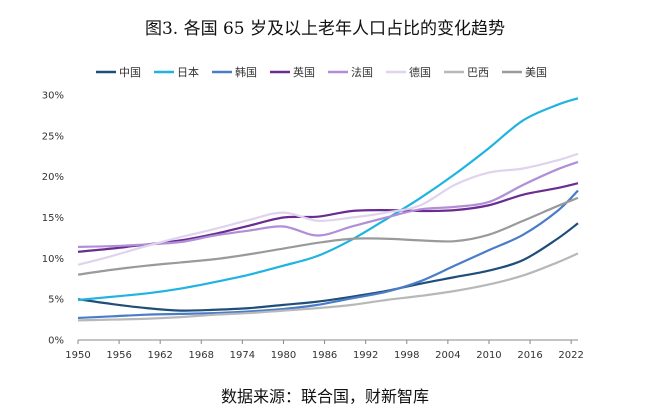 The height and width of the screenshot is (419, 650). Describe the element at coordinates (536, 72) in the screenshot. I see `legend-label: 美国` at that location.